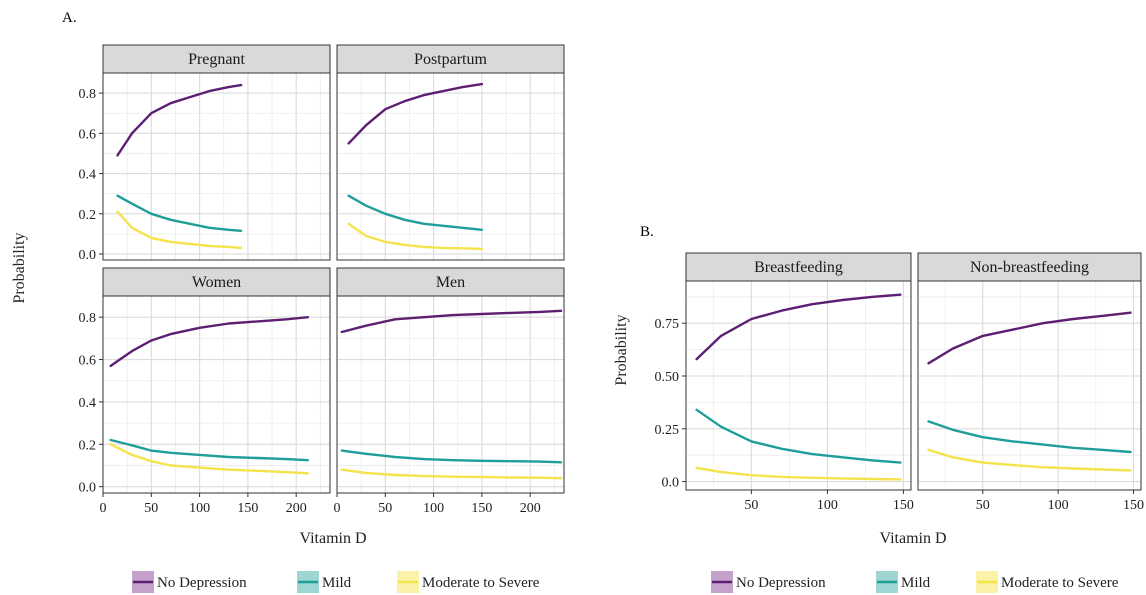 This screenshot has height=595, width=1146. I want to click on facet-non-breastfeeding: Non-breastfeeding 50 100 150, so click(1030, 382).